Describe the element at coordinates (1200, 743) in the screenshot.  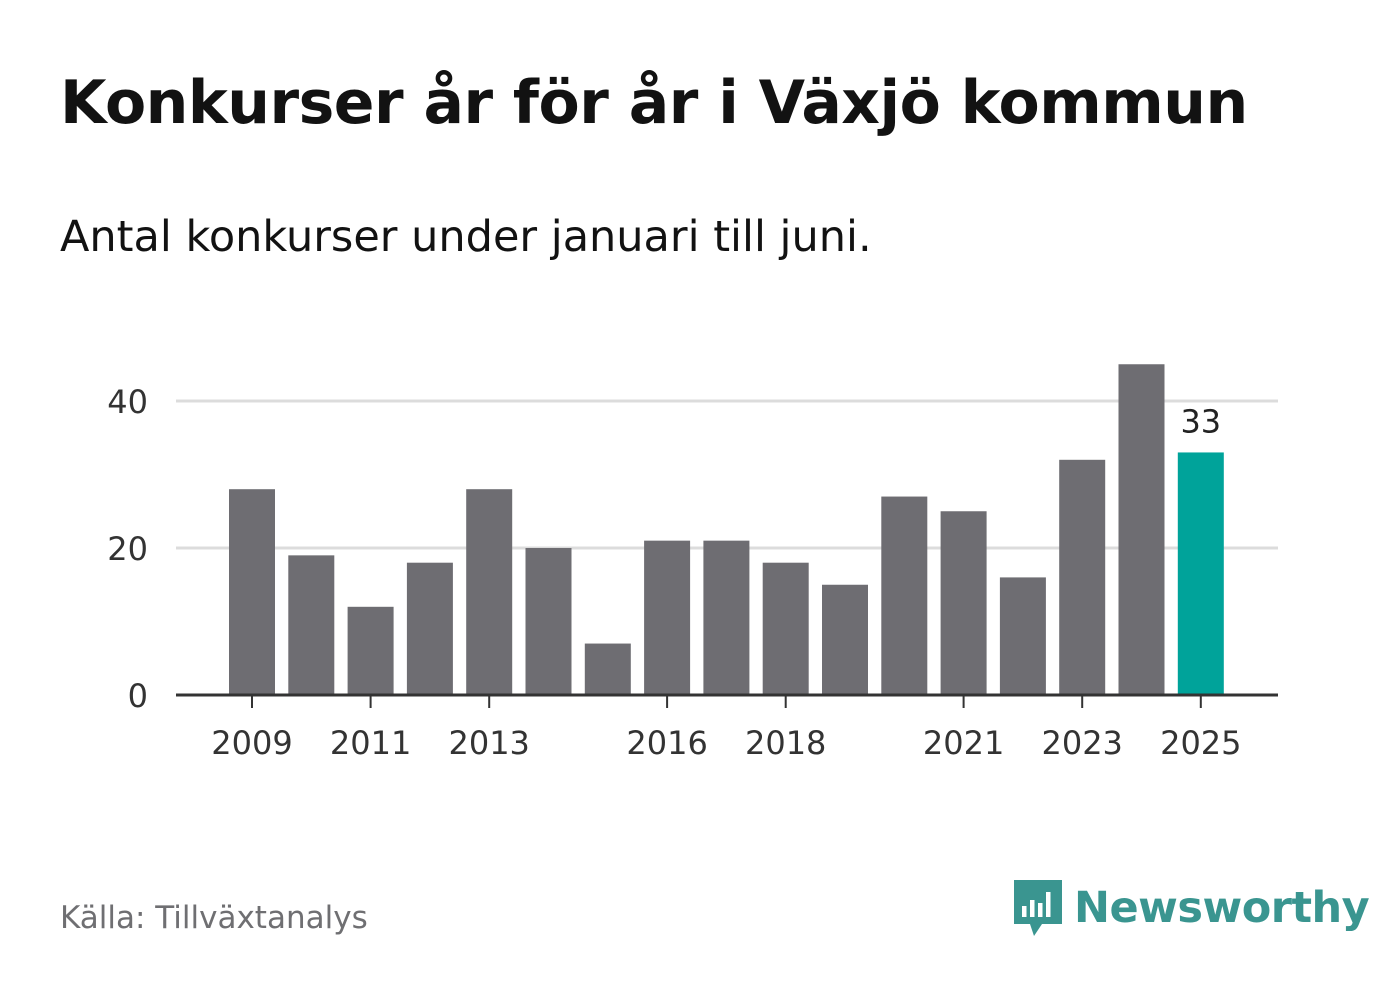
I see `x-tick-label: 2025` at that location.